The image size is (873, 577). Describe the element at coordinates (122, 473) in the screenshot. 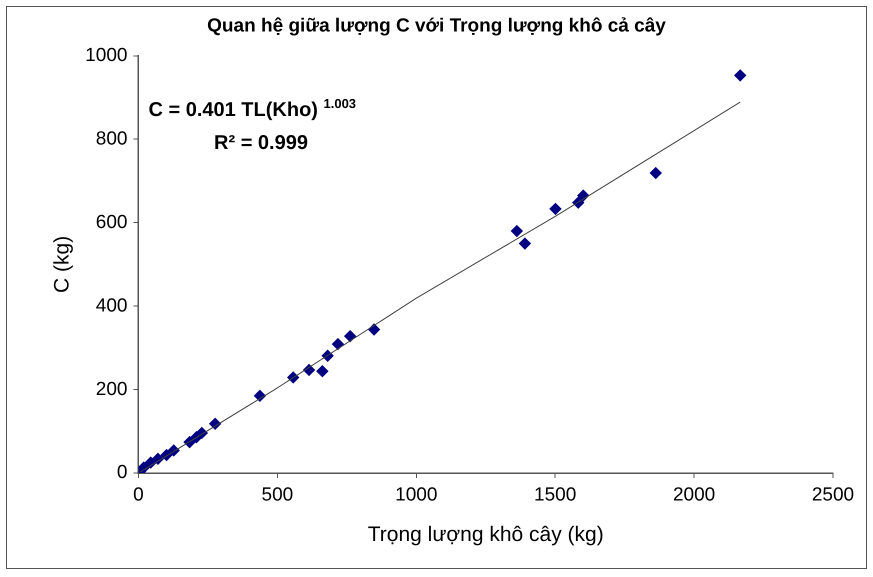

I see `y-tick-label: 0` at that location.